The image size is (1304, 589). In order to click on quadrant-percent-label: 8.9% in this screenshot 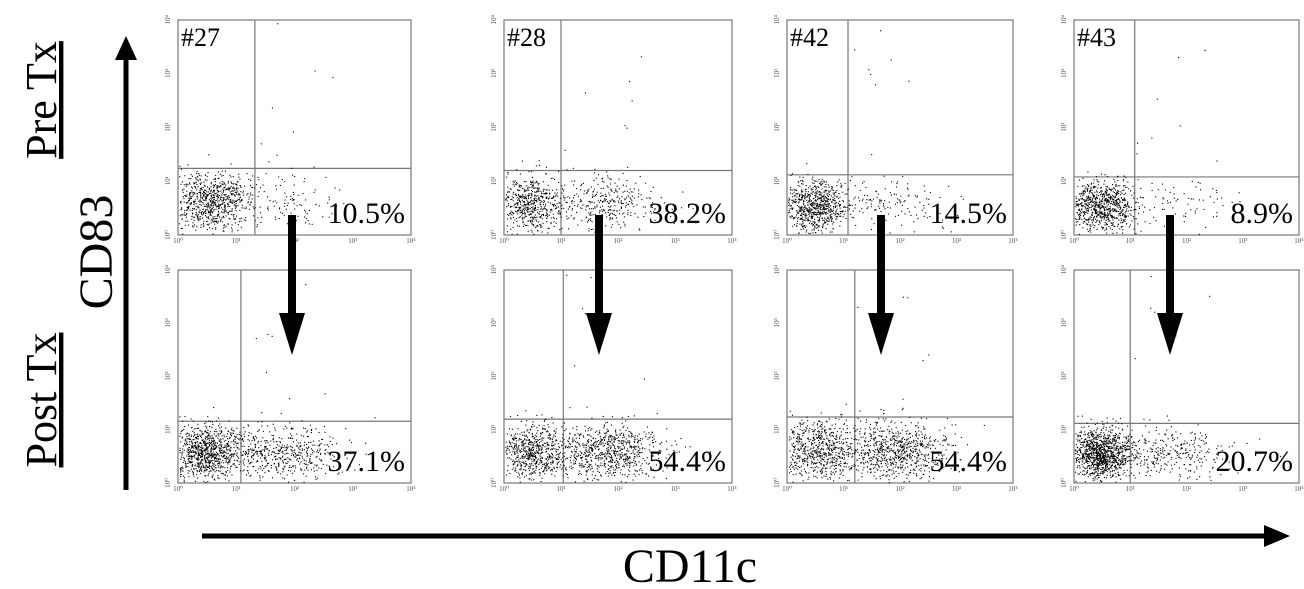, I will do `click(1262, 213)`.